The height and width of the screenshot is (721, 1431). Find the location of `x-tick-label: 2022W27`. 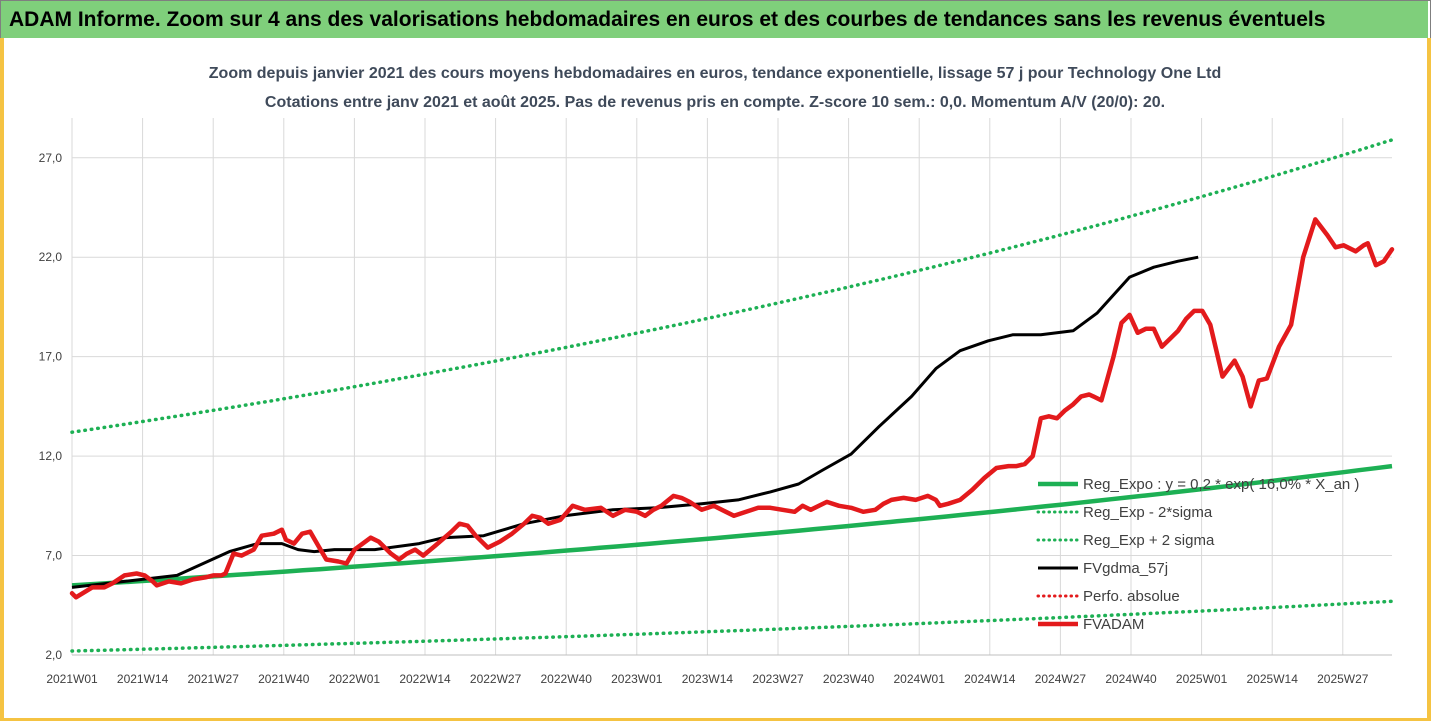

x-tick-label: 2022W27 is located at coordinates (496, 679).